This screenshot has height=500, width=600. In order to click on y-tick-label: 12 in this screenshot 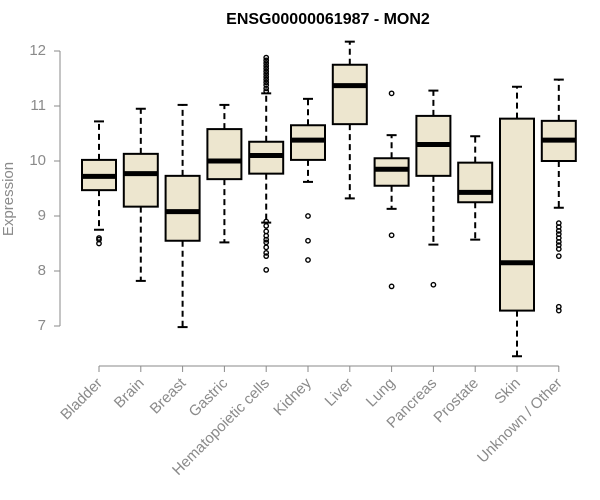, I will do `click(37, 50)`.